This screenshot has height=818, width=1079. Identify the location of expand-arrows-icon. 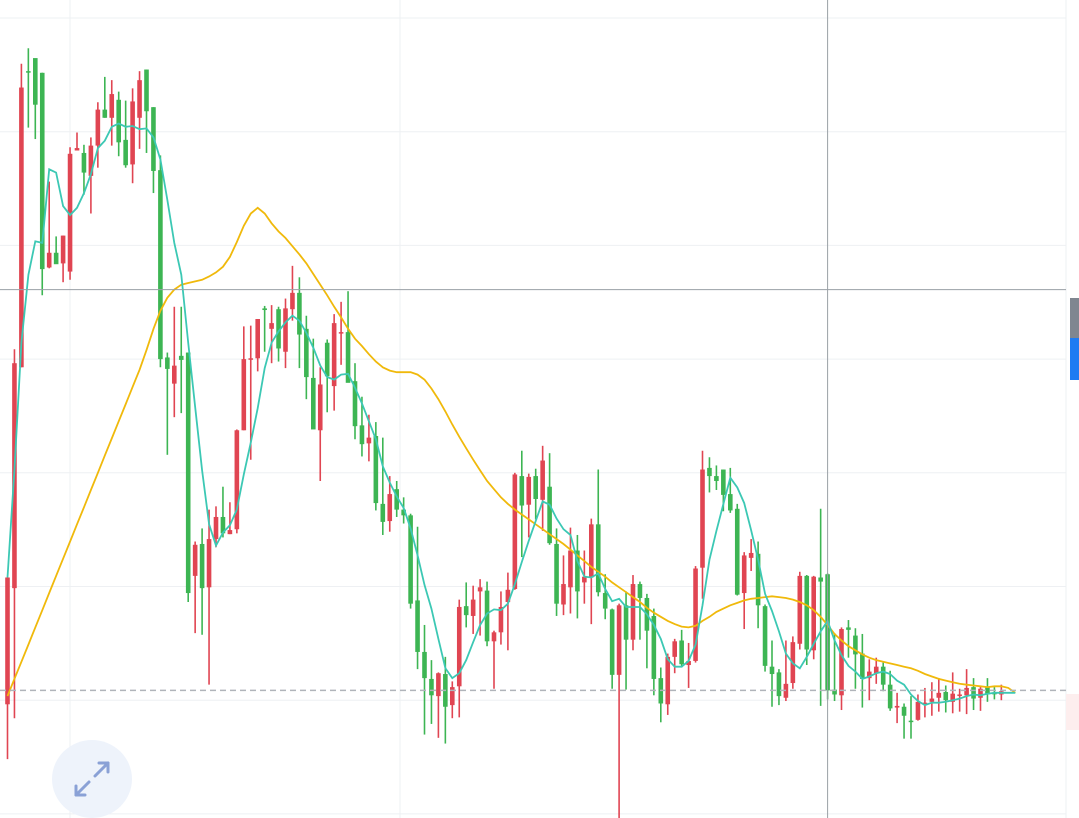
(92, 779).